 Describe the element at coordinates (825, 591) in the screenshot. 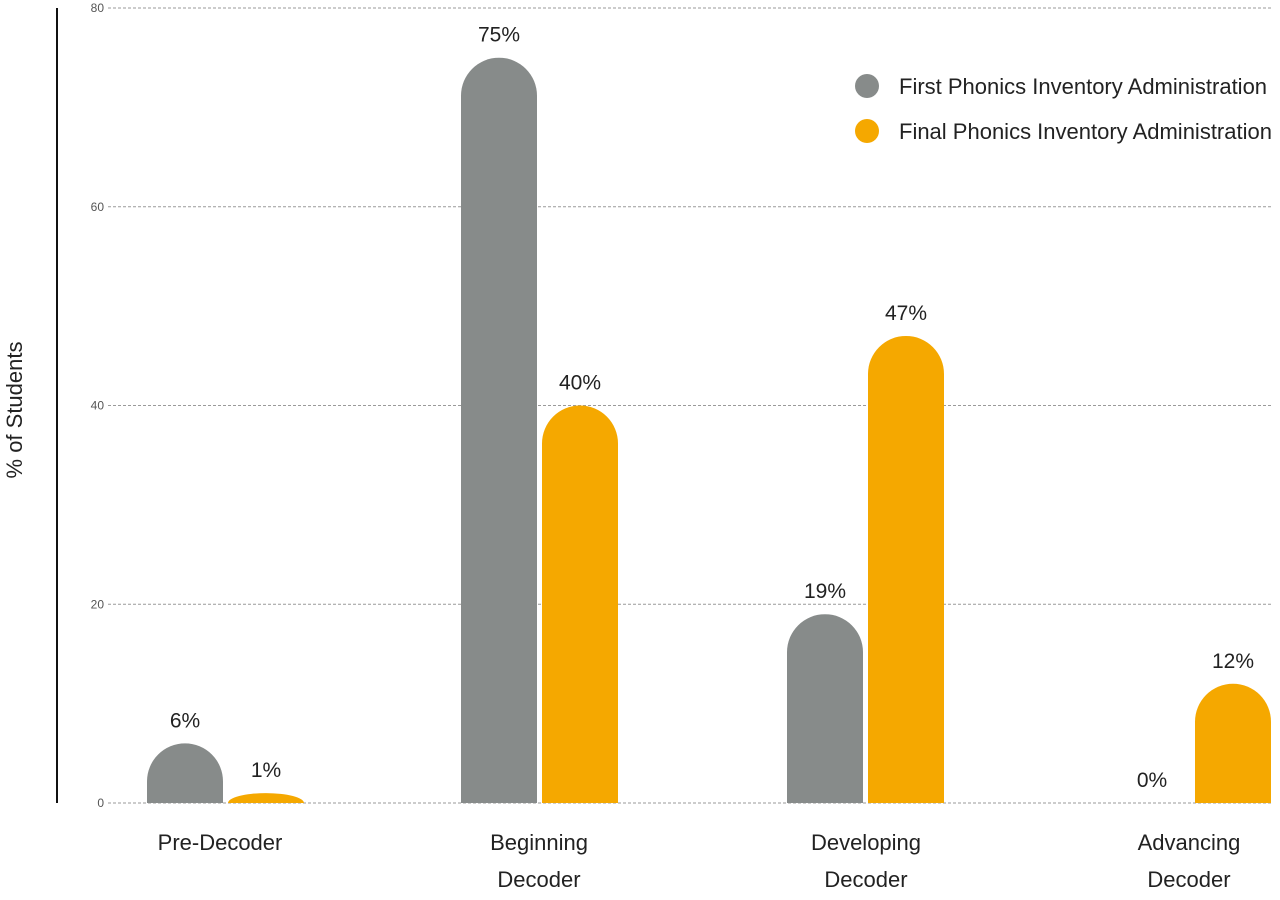

I see `data-label-series1-2: 19%` at that location.